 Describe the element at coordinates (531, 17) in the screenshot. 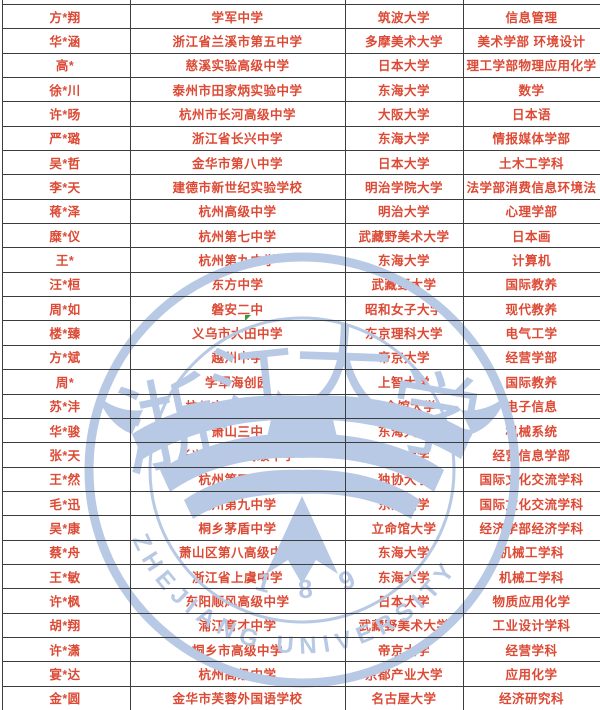

I see `major-cell: 信息管理` at that location.